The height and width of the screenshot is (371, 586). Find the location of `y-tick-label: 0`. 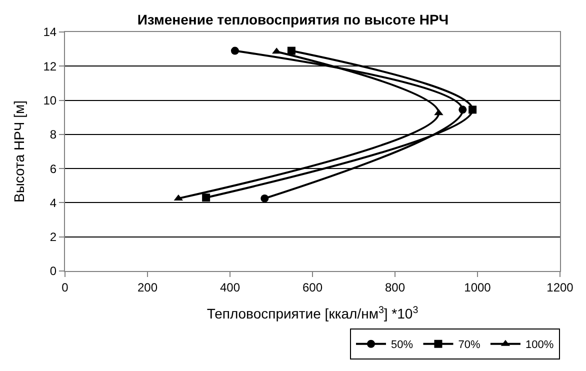

y-tick-label: 0 is located at coordinates (53, 271).